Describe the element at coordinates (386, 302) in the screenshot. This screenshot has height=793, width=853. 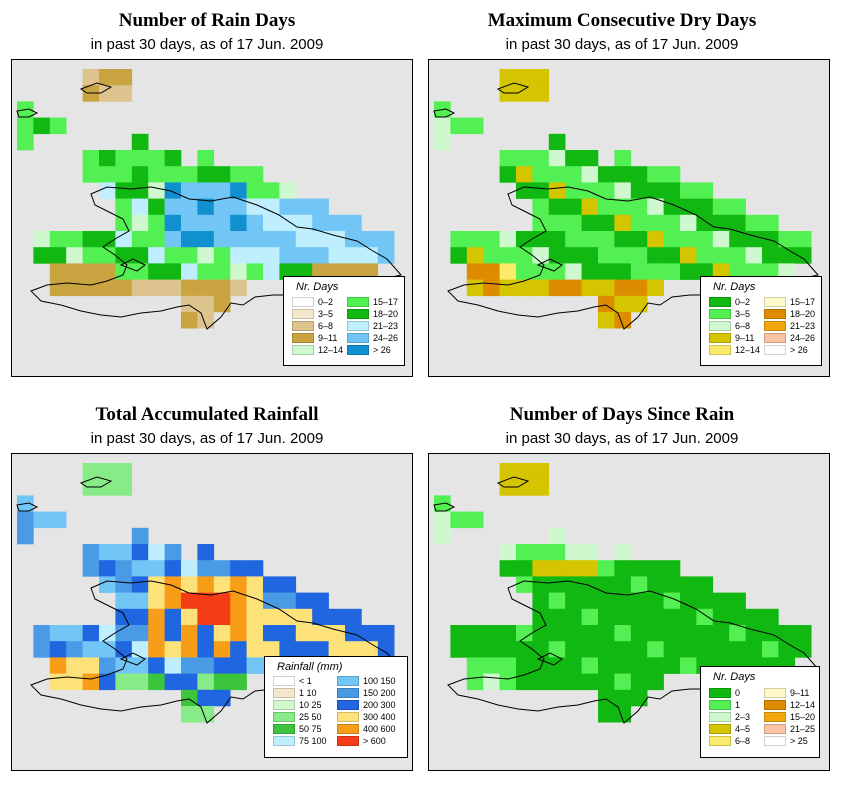
I see `legend-label: 15–17` at that location.